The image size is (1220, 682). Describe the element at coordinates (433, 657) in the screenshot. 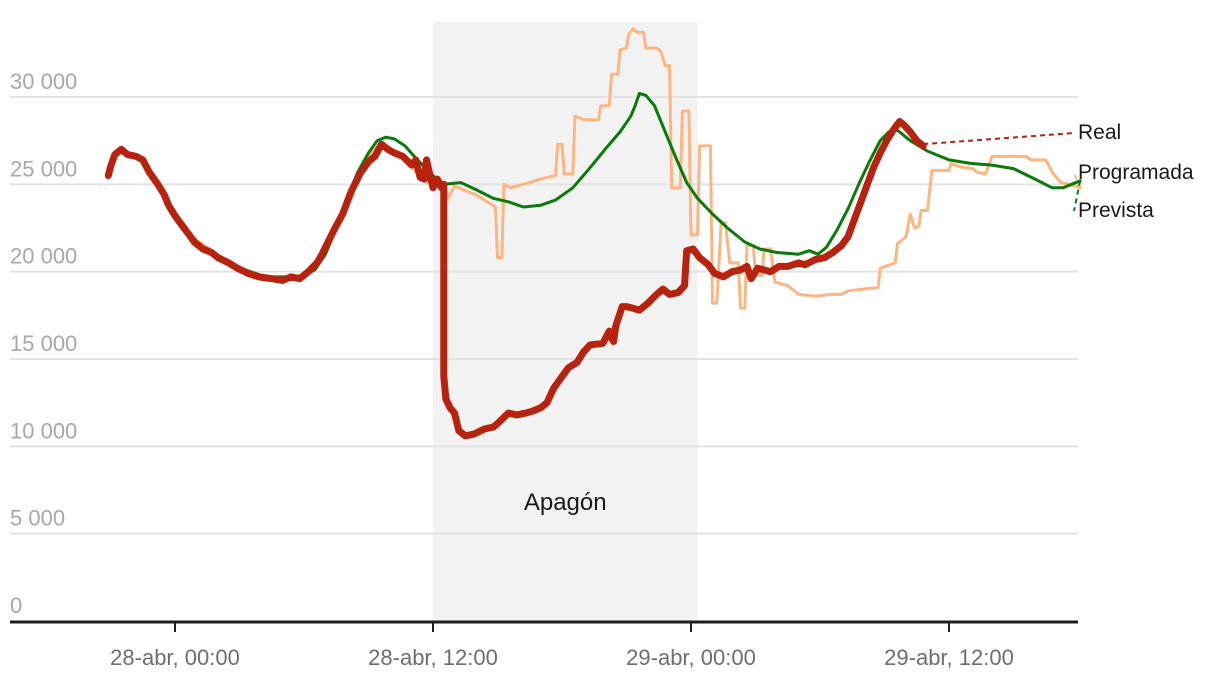

I see `x-tick-label: 28-abr, 12:00` at that location.